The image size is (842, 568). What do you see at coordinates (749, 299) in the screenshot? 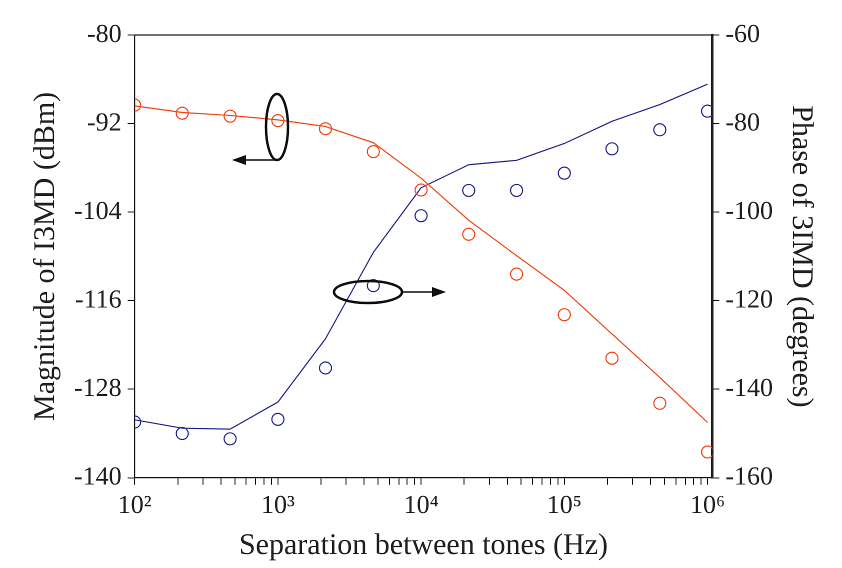
I see `y2-tick-label: -120` at bounding box center [749, 299].